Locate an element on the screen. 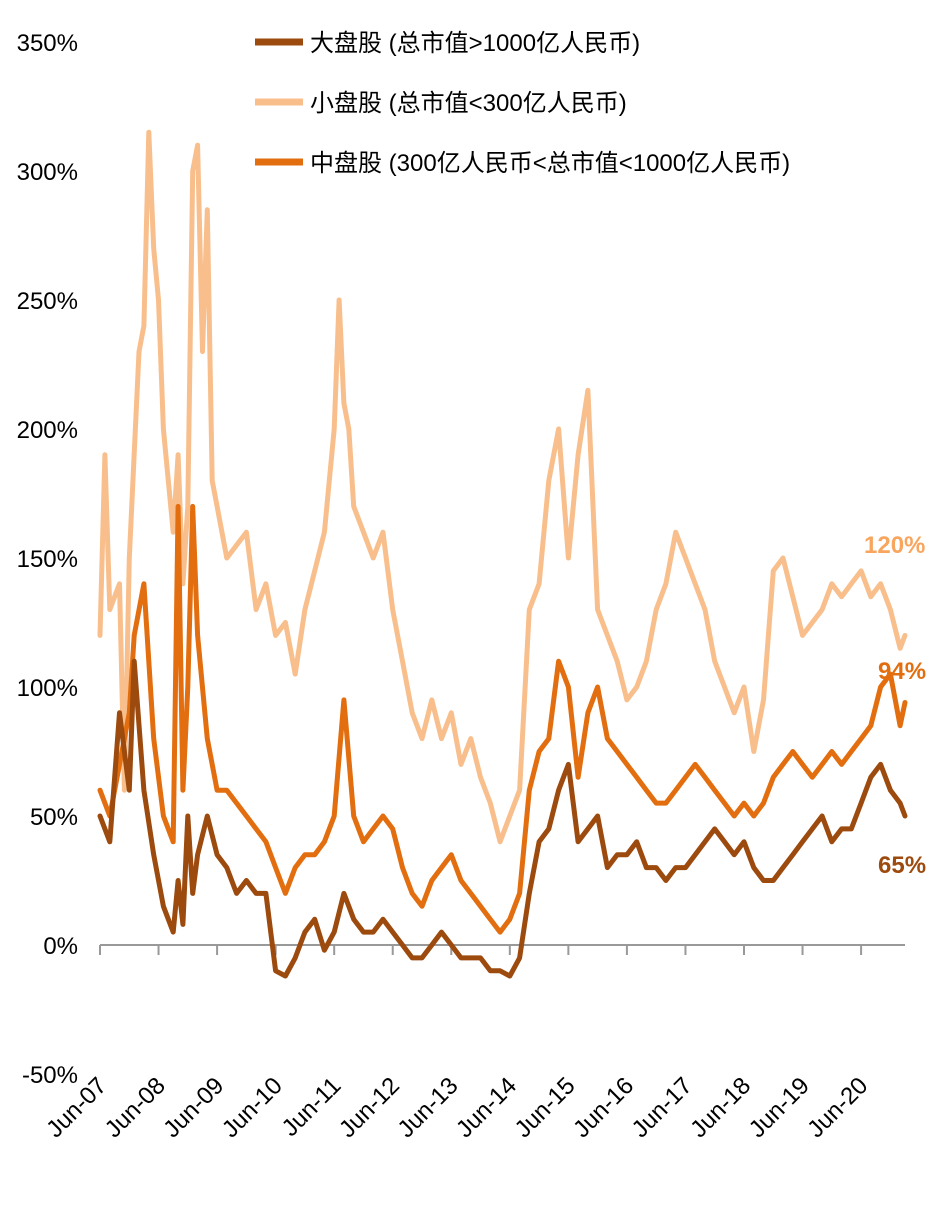 Image resolution: width=939 pixels, height=1205 pixels. x-tick-label: Jun-11 is located at coordinates (312, 1107).